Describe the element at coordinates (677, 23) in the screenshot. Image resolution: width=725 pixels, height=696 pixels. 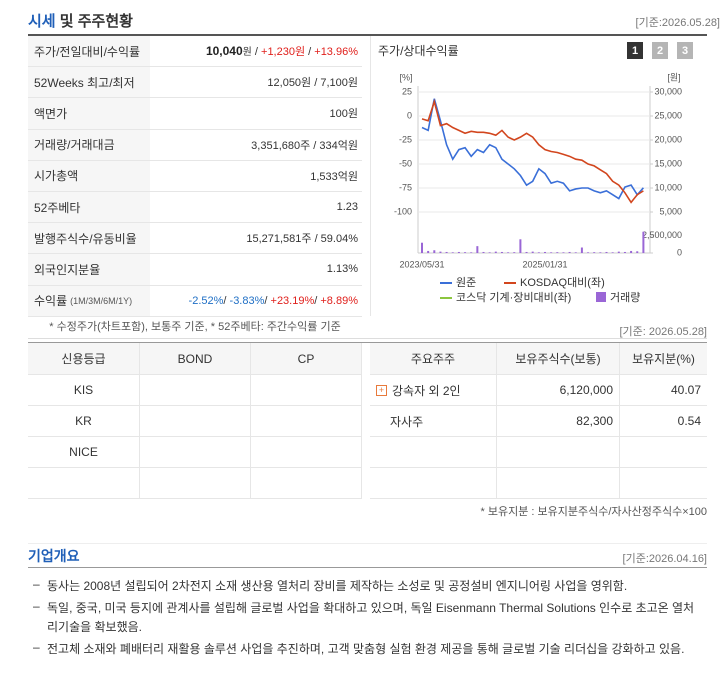
I see `date: [기준:2026.05.28]` at that location.